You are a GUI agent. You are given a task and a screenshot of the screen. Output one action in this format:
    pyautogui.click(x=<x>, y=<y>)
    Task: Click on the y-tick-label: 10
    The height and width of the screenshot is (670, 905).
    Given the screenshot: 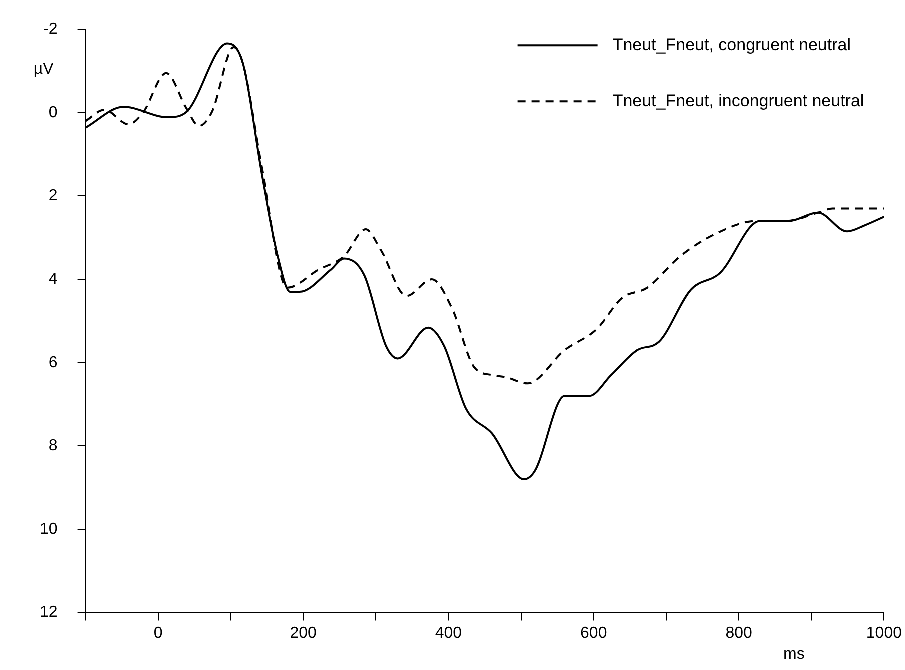 What is the action you would take?
    pyautogui.click(x=49, y=529)
    